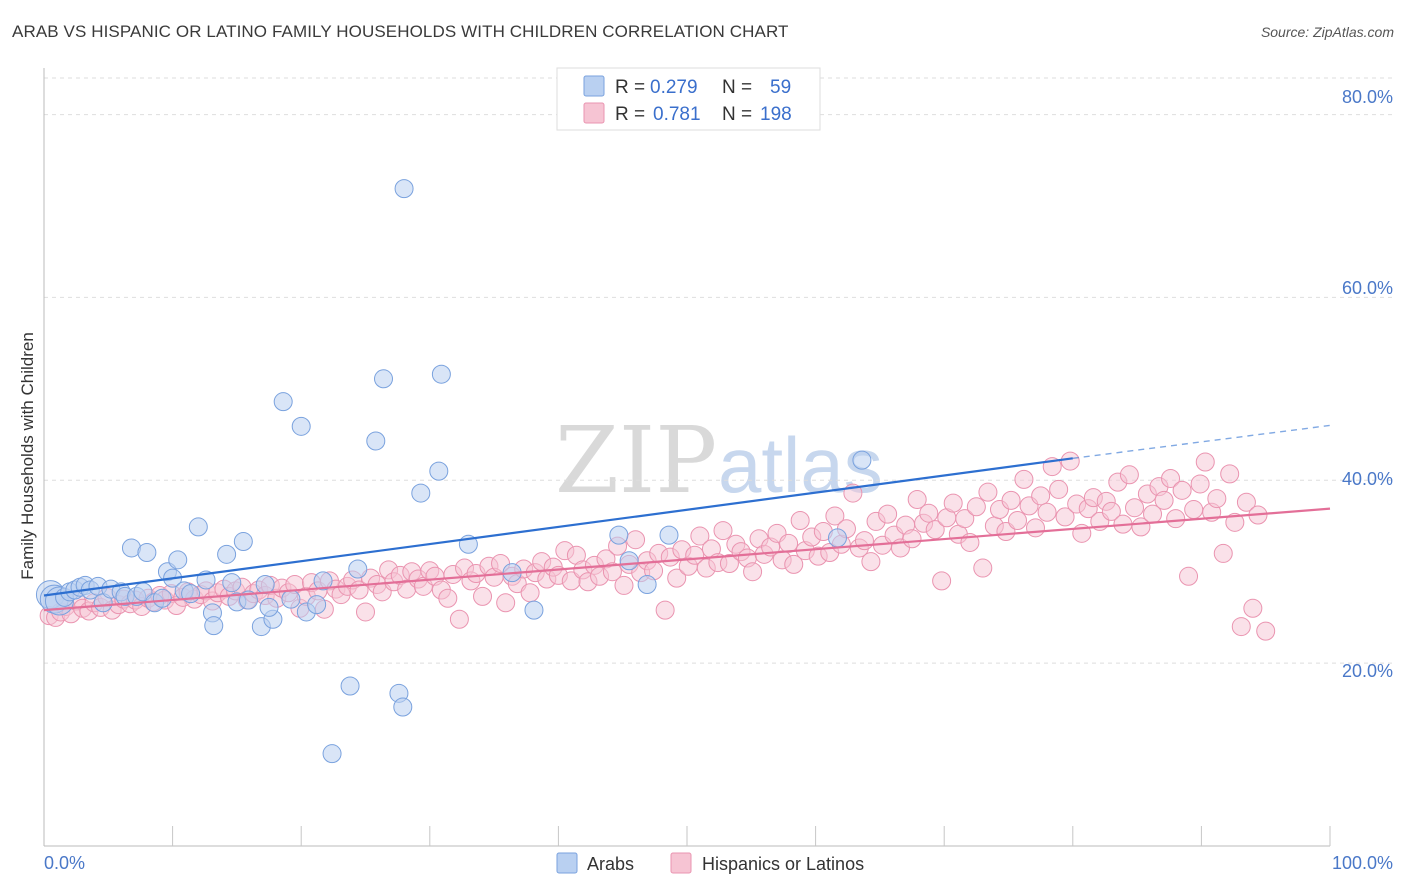 The width and height of the screenshot is (1406, 892). Describe the element at coordinates (737, 87) in the screenshot. I see `legend-n-label-arabs: N =` at that location.